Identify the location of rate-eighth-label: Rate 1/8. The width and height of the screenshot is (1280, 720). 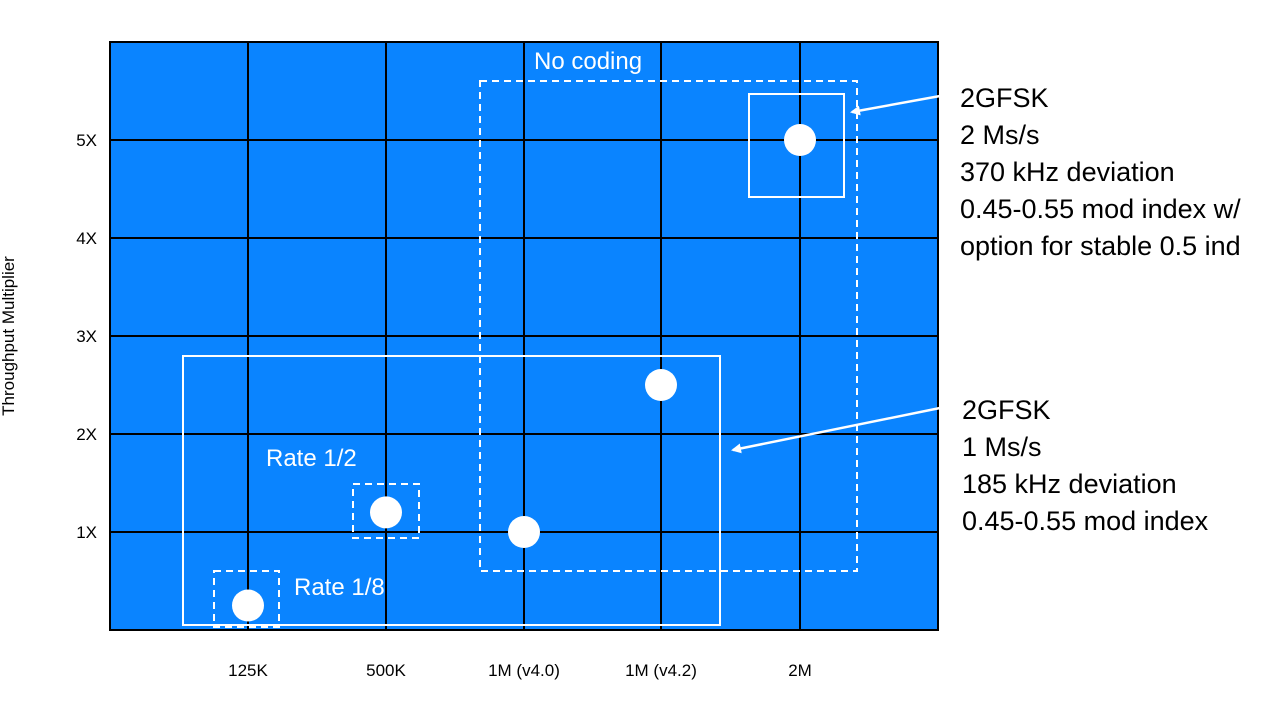
(339, 587).